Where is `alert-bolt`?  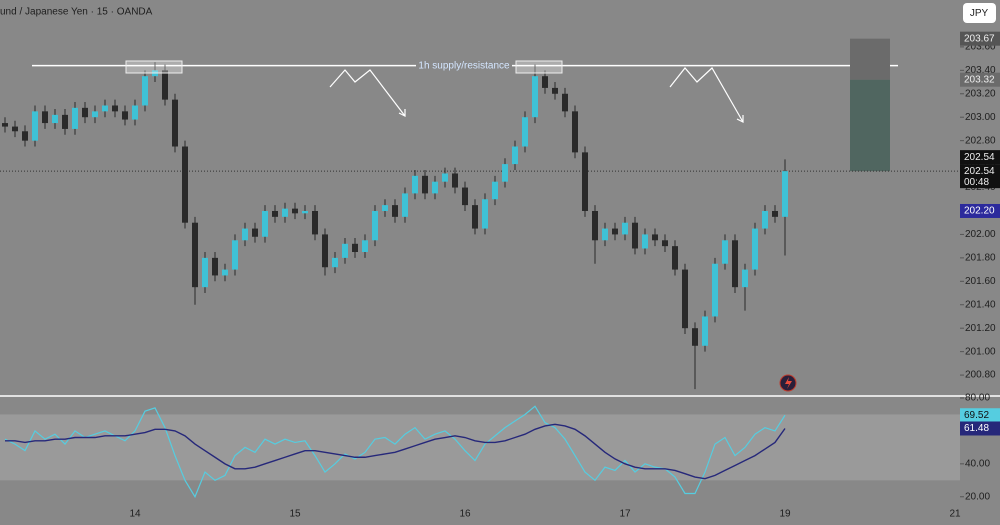 alert-bolt is located at coordinates (788, 383).